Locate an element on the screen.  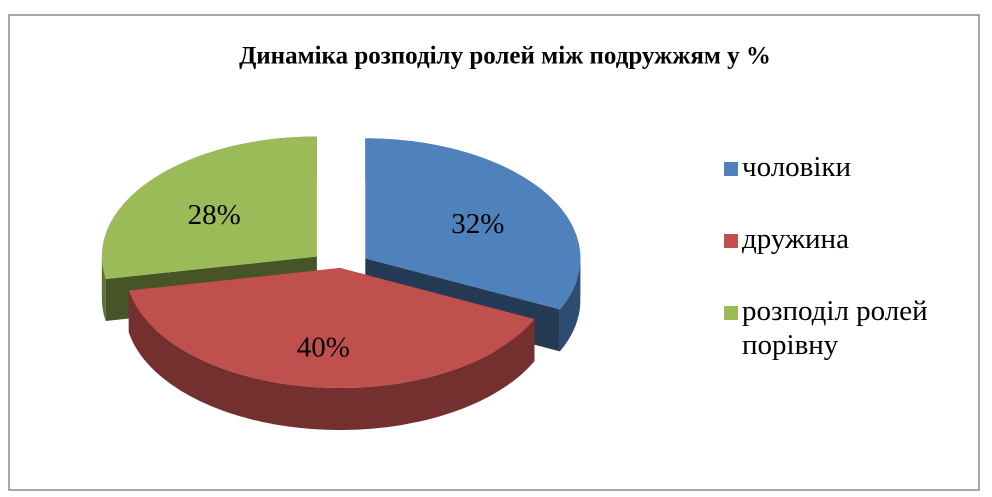
data-label: 28% is located at coordinates (214, 215).